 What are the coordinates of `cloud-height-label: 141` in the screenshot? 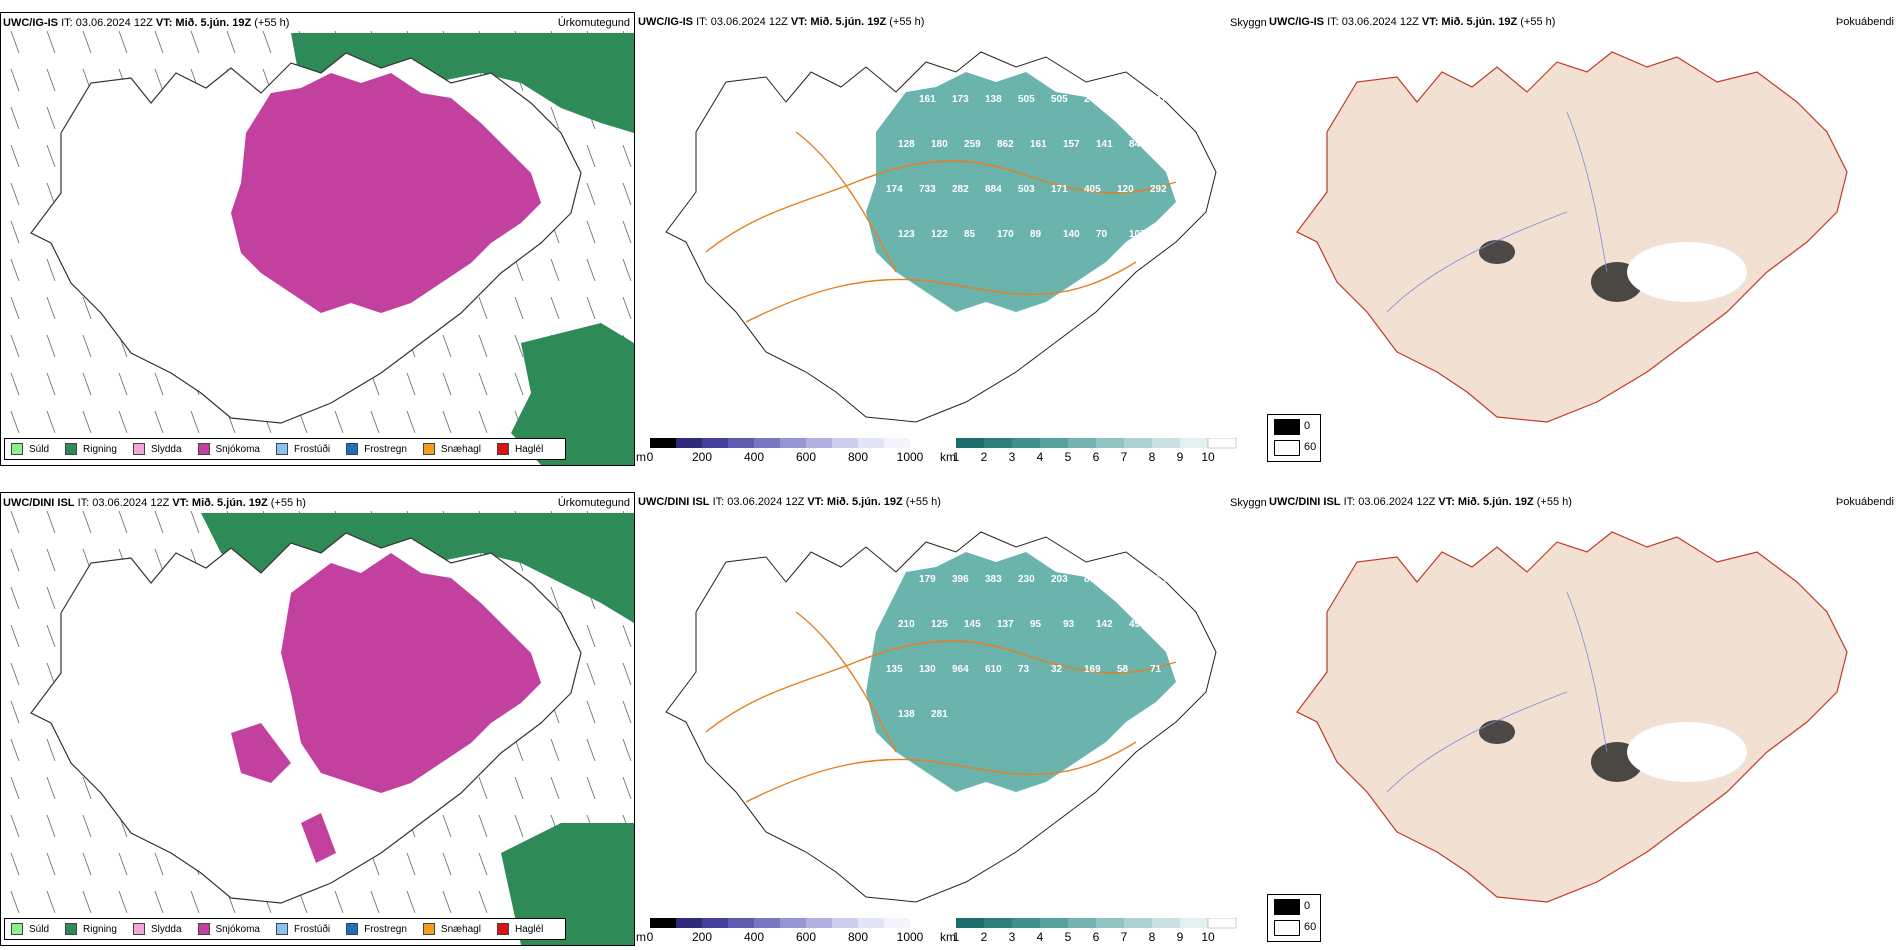 It's located at (1104, 144).